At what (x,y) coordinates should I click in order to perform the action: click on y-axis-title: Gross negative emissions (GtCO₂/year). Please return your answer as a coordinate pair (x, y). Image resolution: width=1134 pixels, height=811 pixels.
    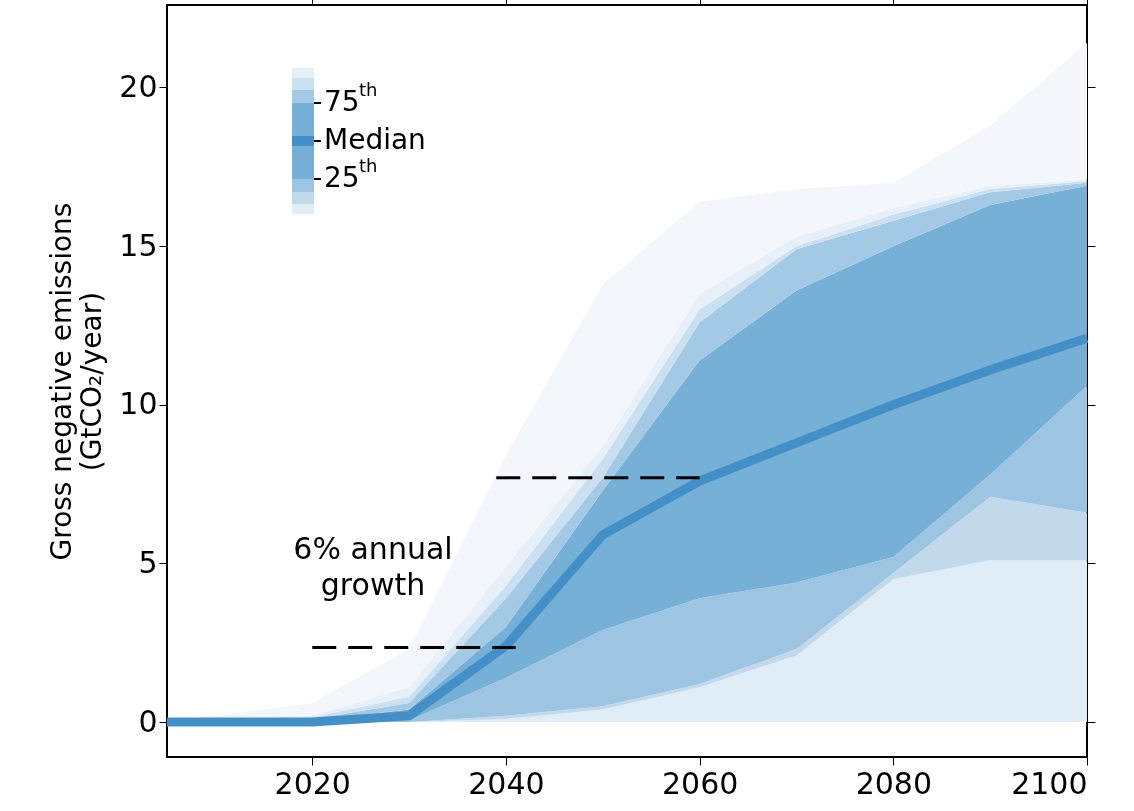
    Looking at the image, I should click on (77, 381).